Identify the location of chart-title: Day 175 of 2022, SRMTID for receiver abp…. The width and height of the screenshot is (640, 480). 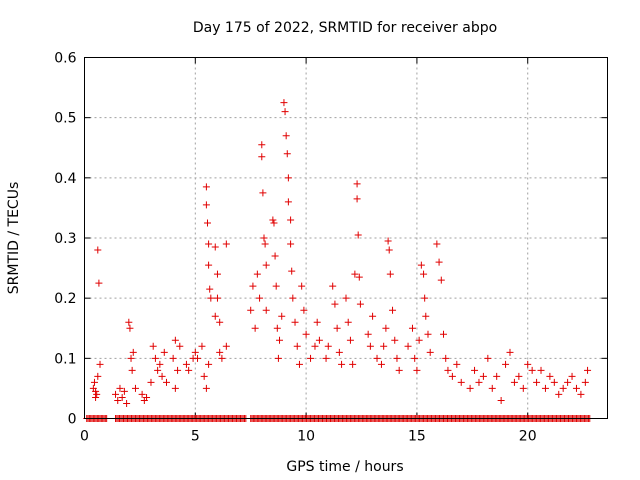
(345, 28).